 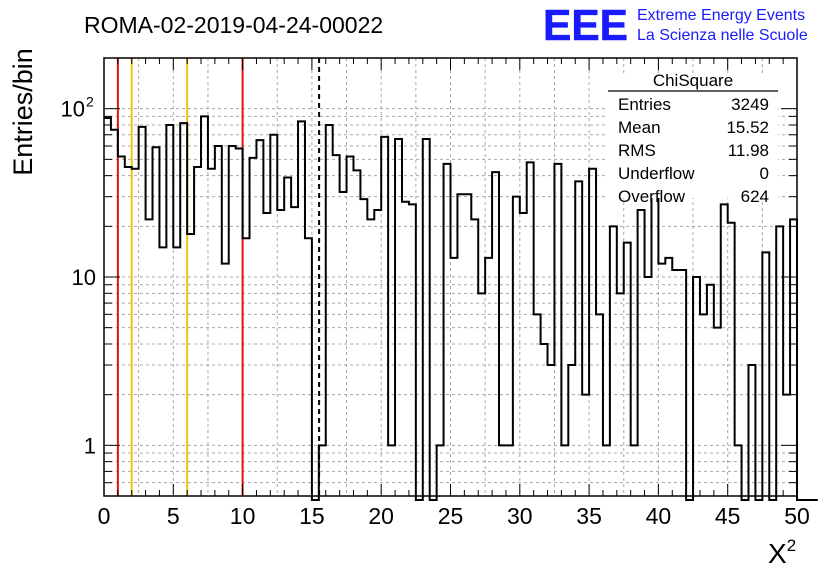 What do you see at coordinates (90, 102) in the screenshot?
I see `y-tick-label-exponent: 2` at bounding box center [90, 102].